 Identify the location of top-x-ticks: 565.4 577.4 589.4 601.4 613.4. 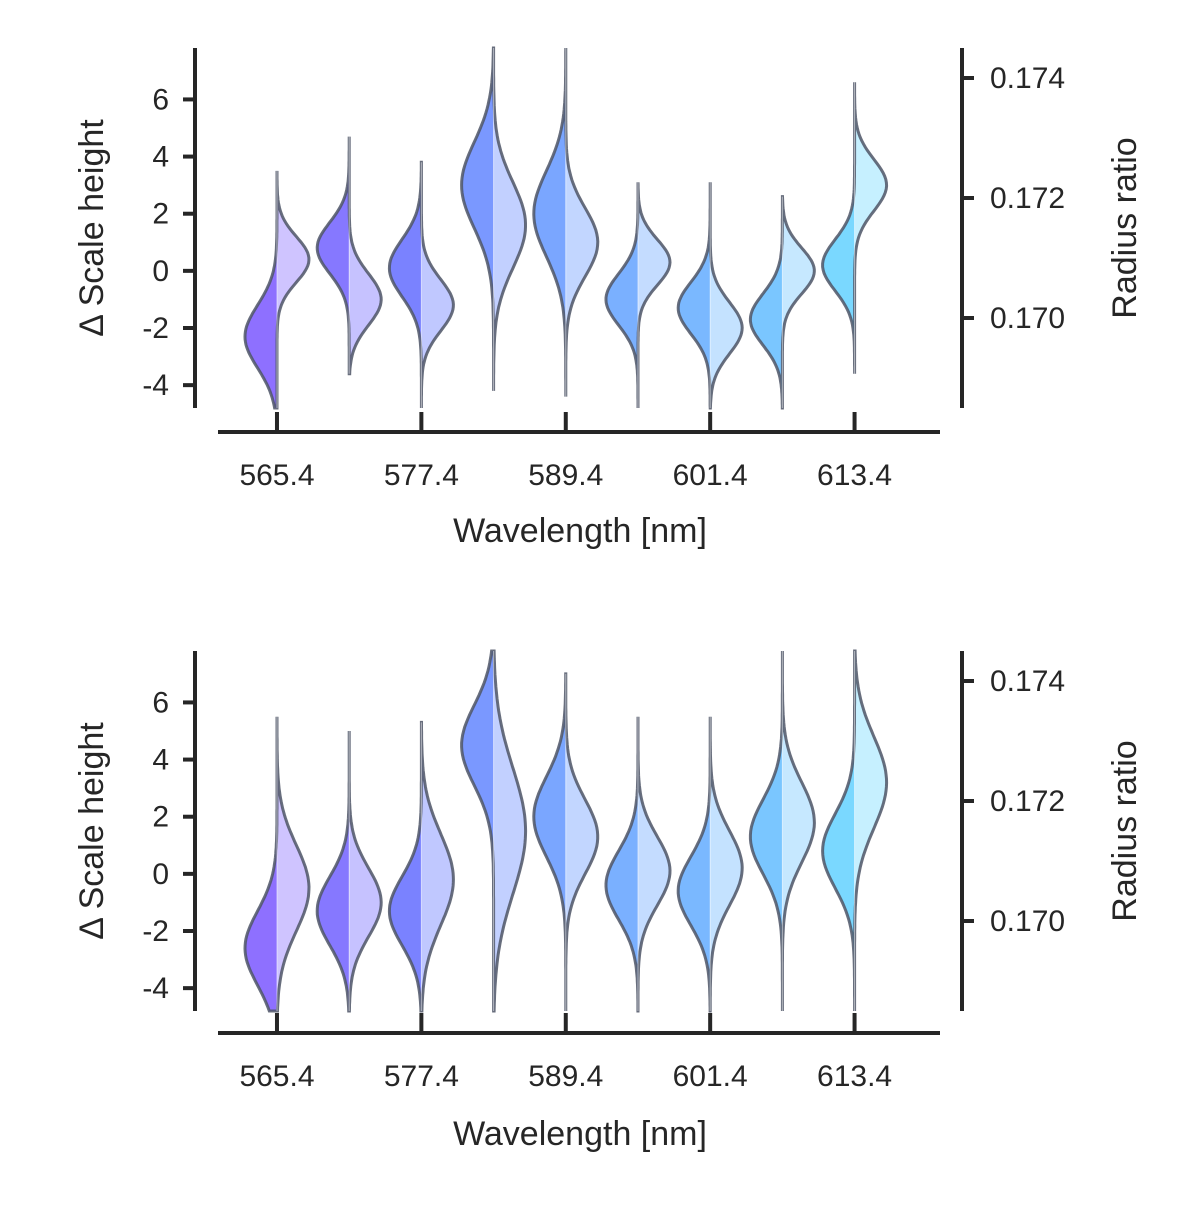
(565, 452).